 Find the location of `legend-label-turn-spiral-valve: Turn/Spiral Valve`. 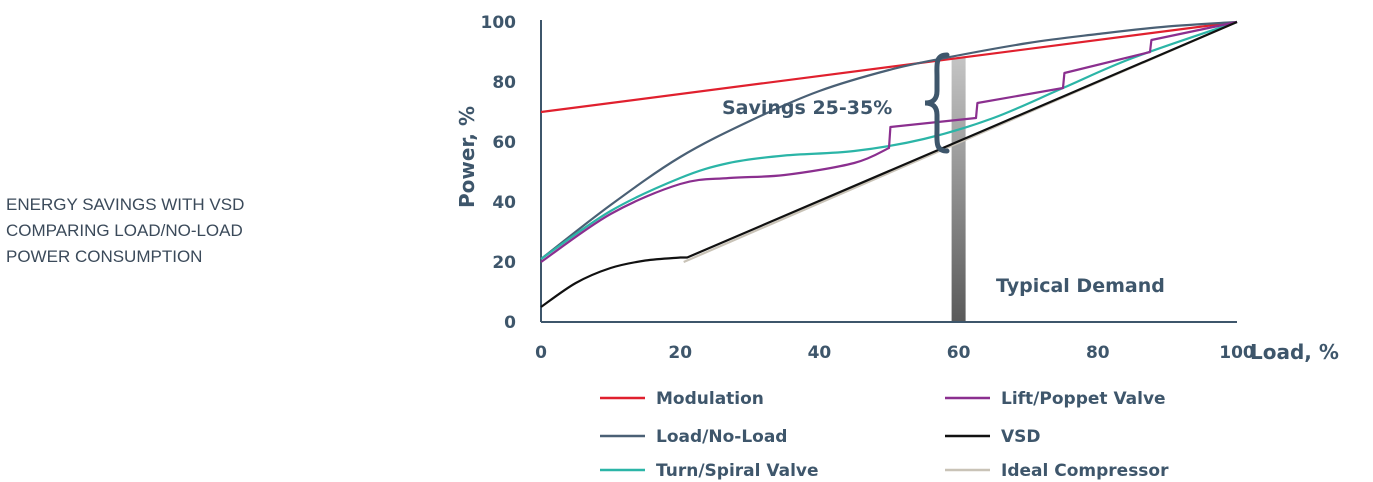

legend-label-turn-spiral-valve: Turn/Spiral Valve is located at coordinates (737, 471).